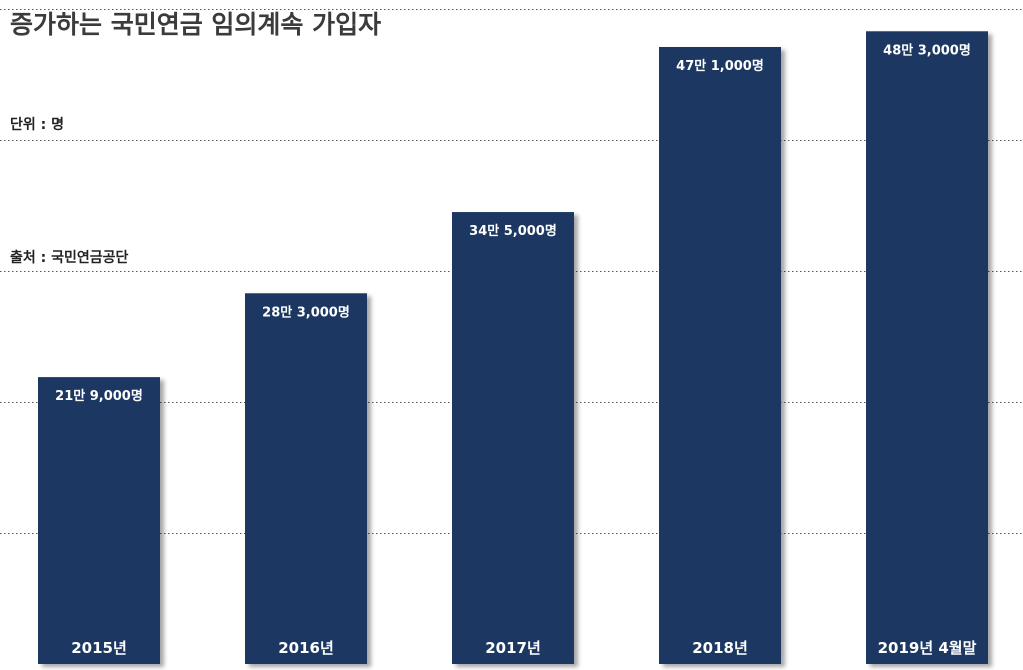 Image resolution: width=1023 pixels, height=670 pixels. Describe the element at coordinates (927, 648) in the screenshot. I see `category-label: 2019년 4월말` at that location.